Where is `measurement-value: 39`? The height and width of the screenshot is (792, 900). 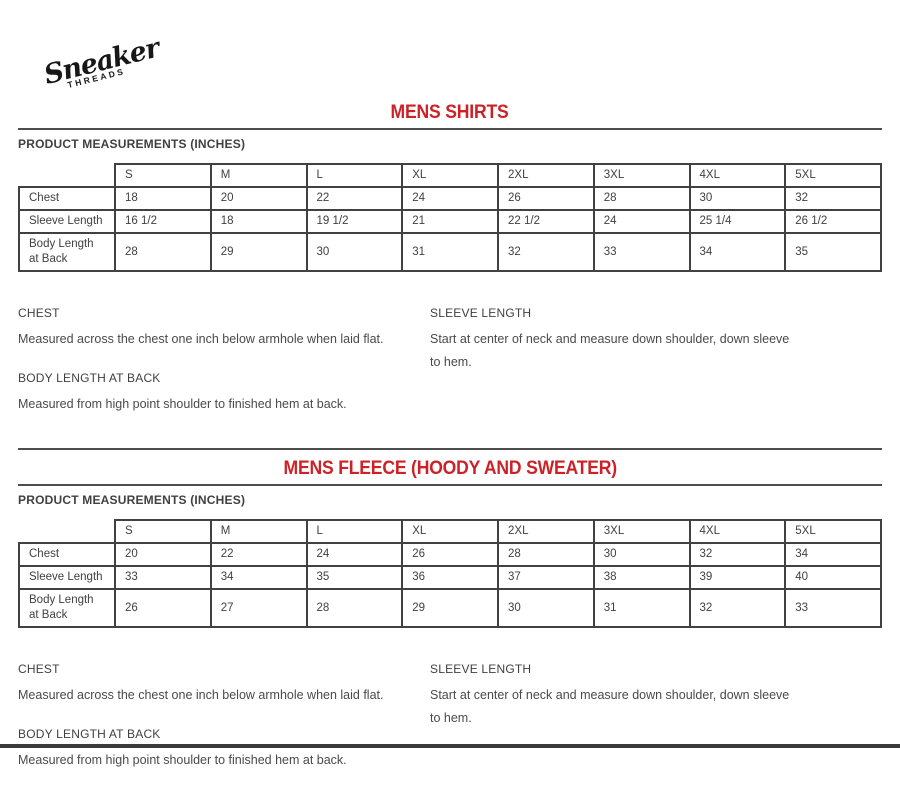
measurement-value: 39 is located at coordinates (737, 577).